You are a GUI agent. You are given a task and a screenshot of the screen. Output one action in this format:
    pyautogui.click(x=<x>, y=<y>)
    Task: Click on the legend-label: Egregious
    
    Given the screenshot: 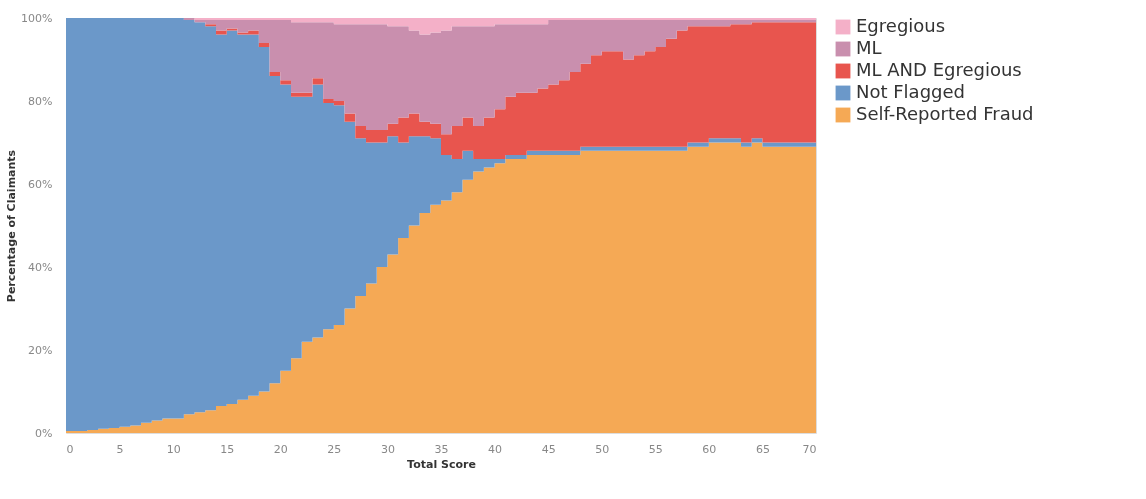 What is the action you would take?
    pyautogui.click(x=901, y=25)
    